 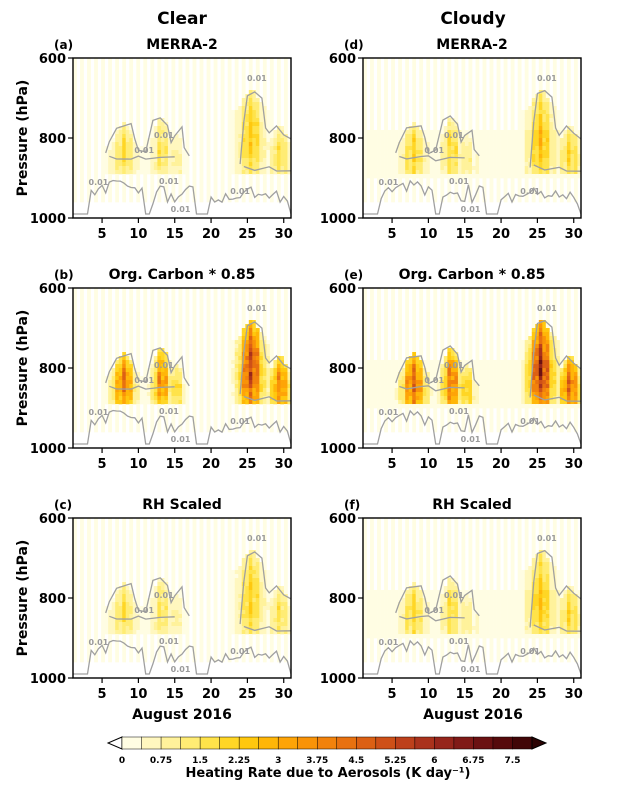 What do you see at coordinates (472, 505) in the screenshot?
I see `panel-title: RH Scaled` at bounding box center [472, 505].